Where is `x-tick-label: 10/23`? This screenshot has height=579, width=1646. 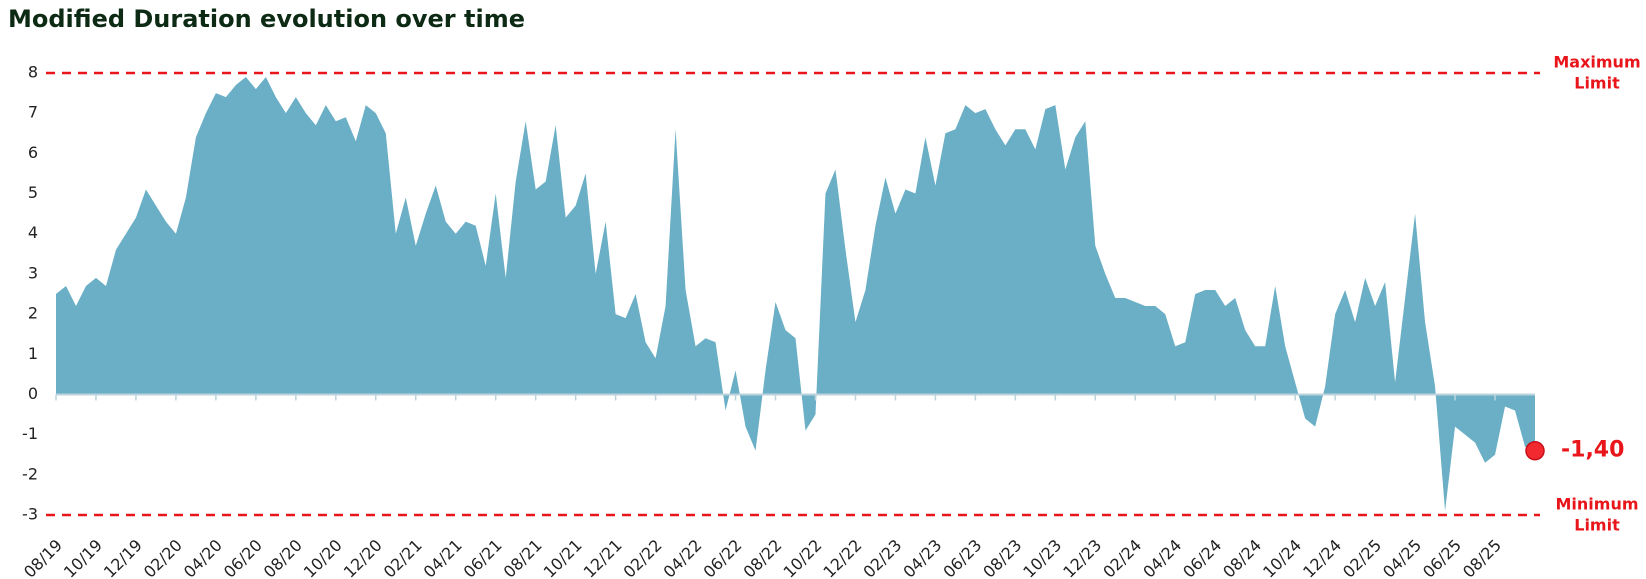
x-tick-label: 10/23 is located at coordinates (1042, 557).